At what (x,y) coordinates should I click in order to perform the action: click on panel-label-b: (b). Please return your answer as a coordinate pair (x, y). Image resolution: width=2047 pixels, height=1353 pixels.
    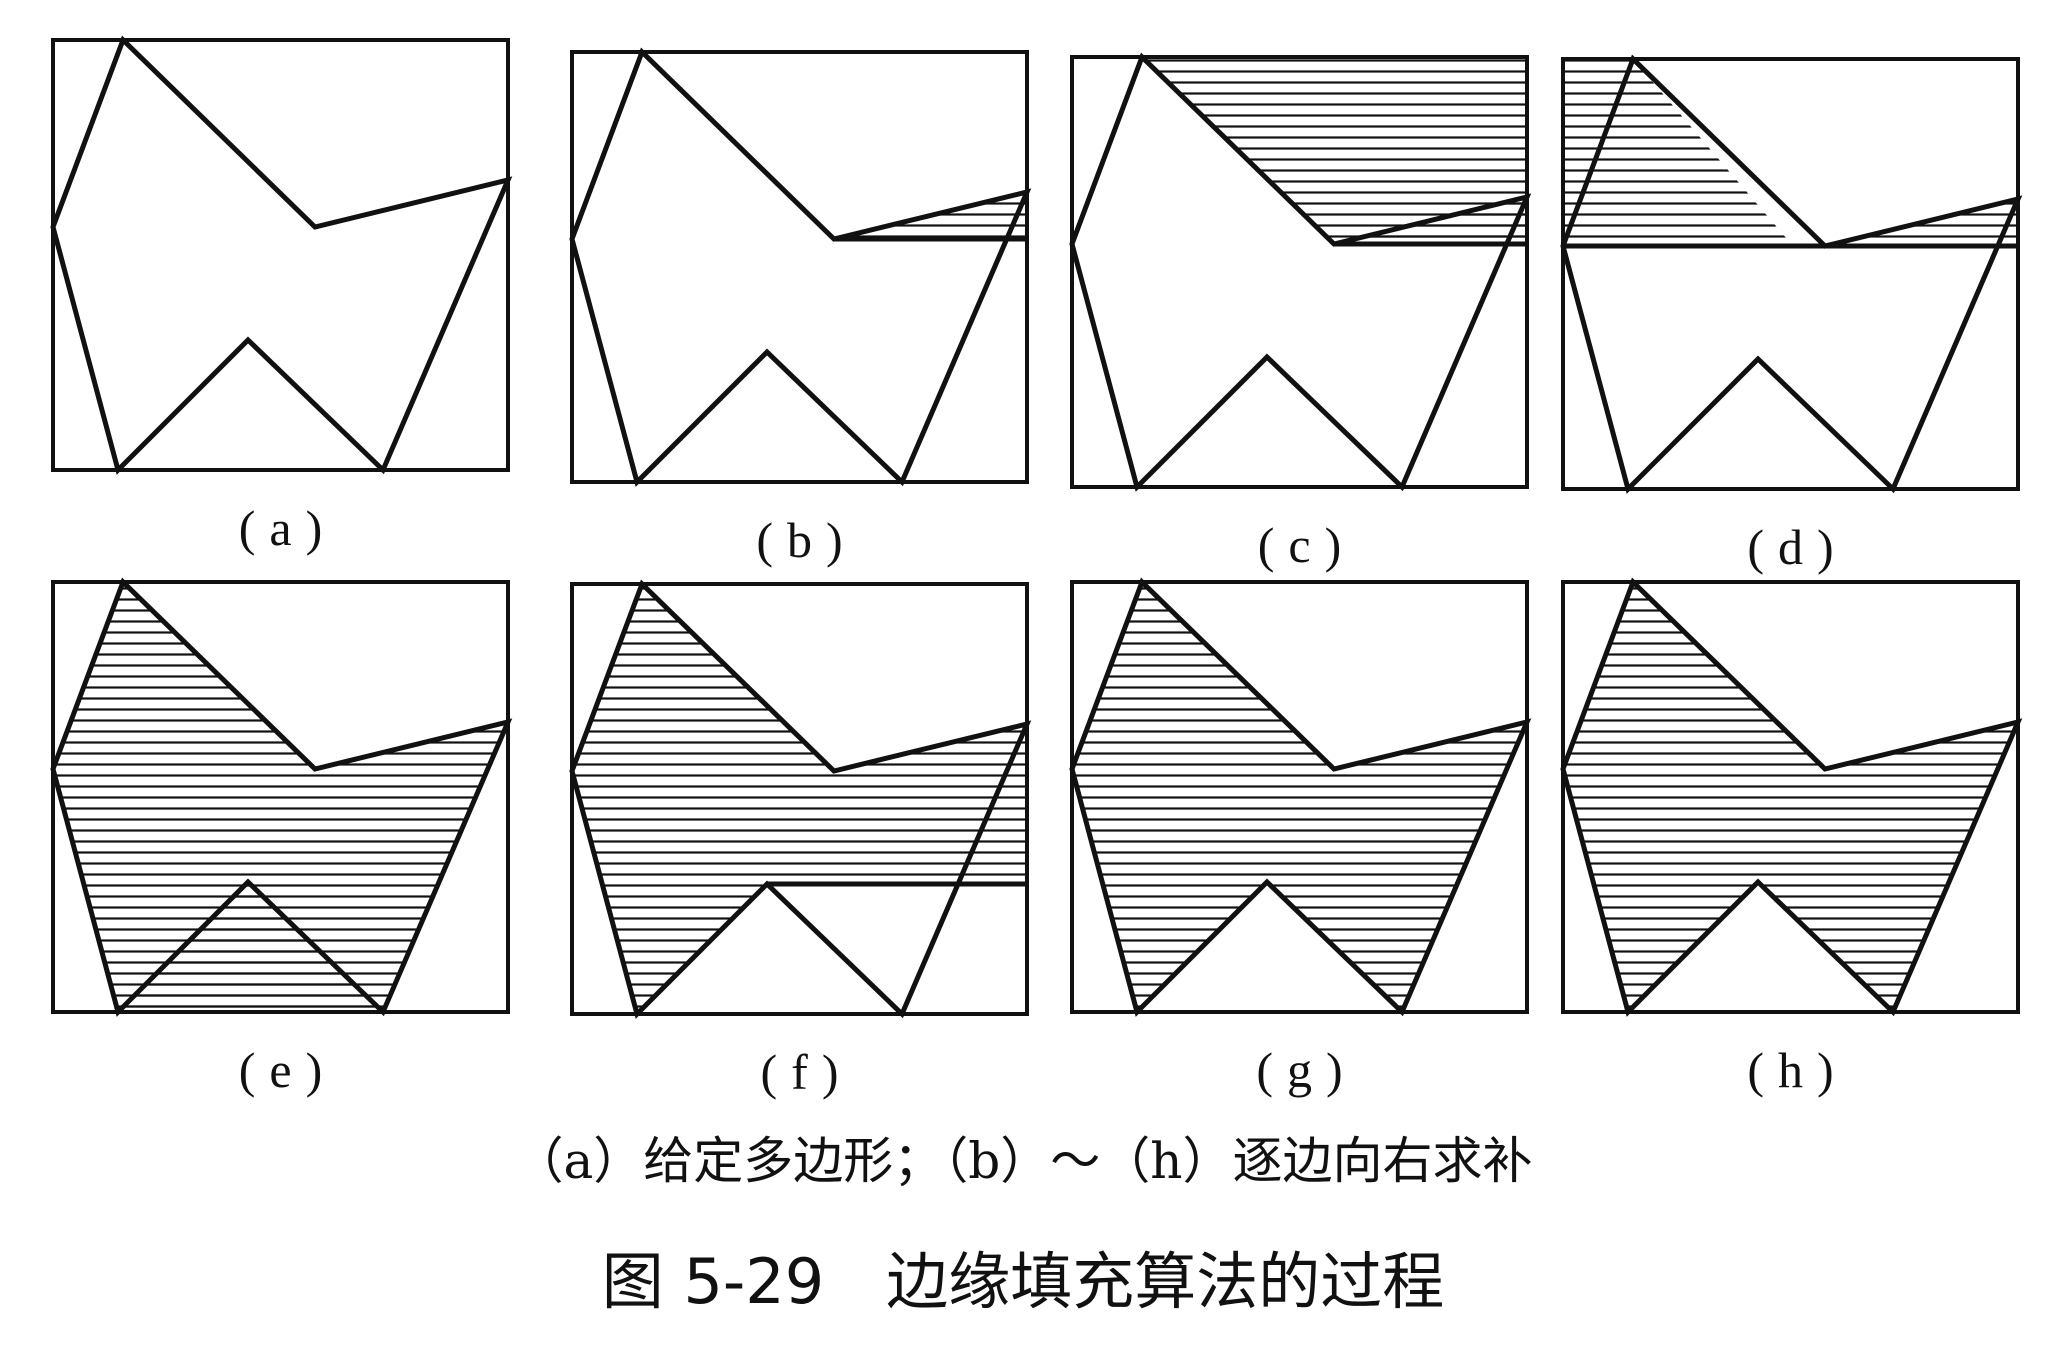
    Looking at the image, I should click on (806, 540).